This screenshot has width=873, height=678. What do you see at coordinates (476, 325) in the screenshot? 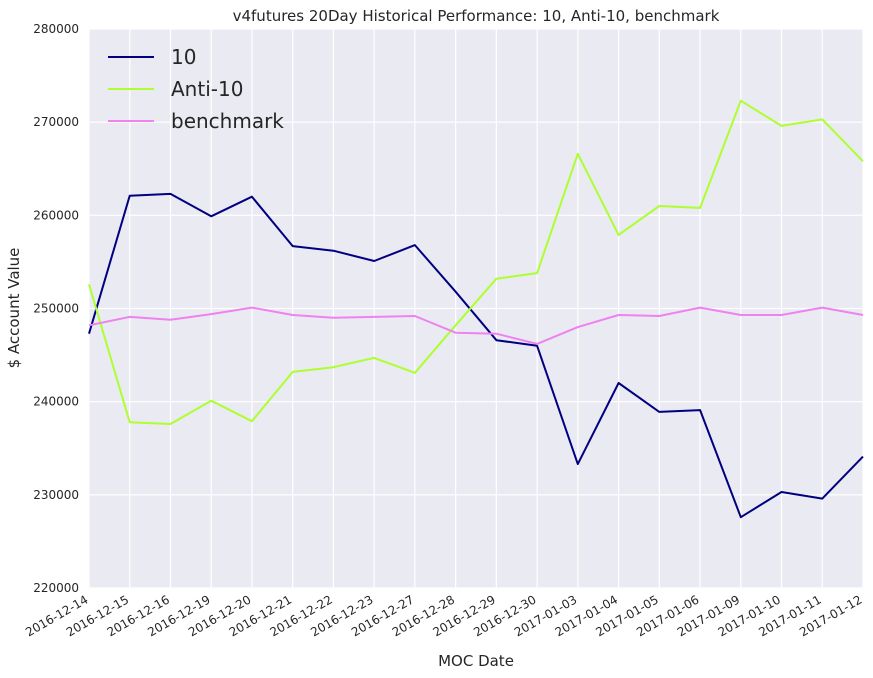
I see `series-line-benchmark` at bounding box center [476, 325].